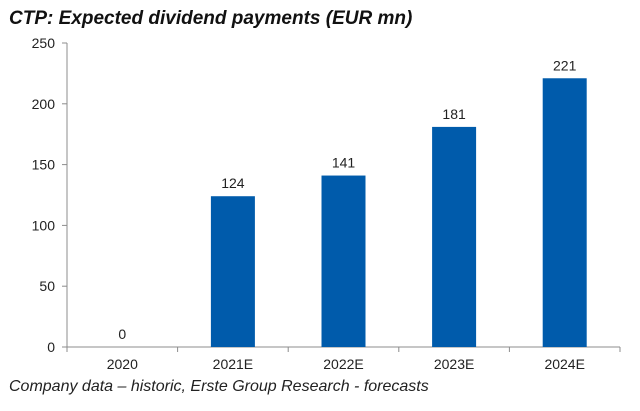 The height and width of the screenshot is (411, 640). What do you see at coordinates (44, 104) in the screenshot?
I see `y-tick-label: 200` at bounding box center [44, 104].